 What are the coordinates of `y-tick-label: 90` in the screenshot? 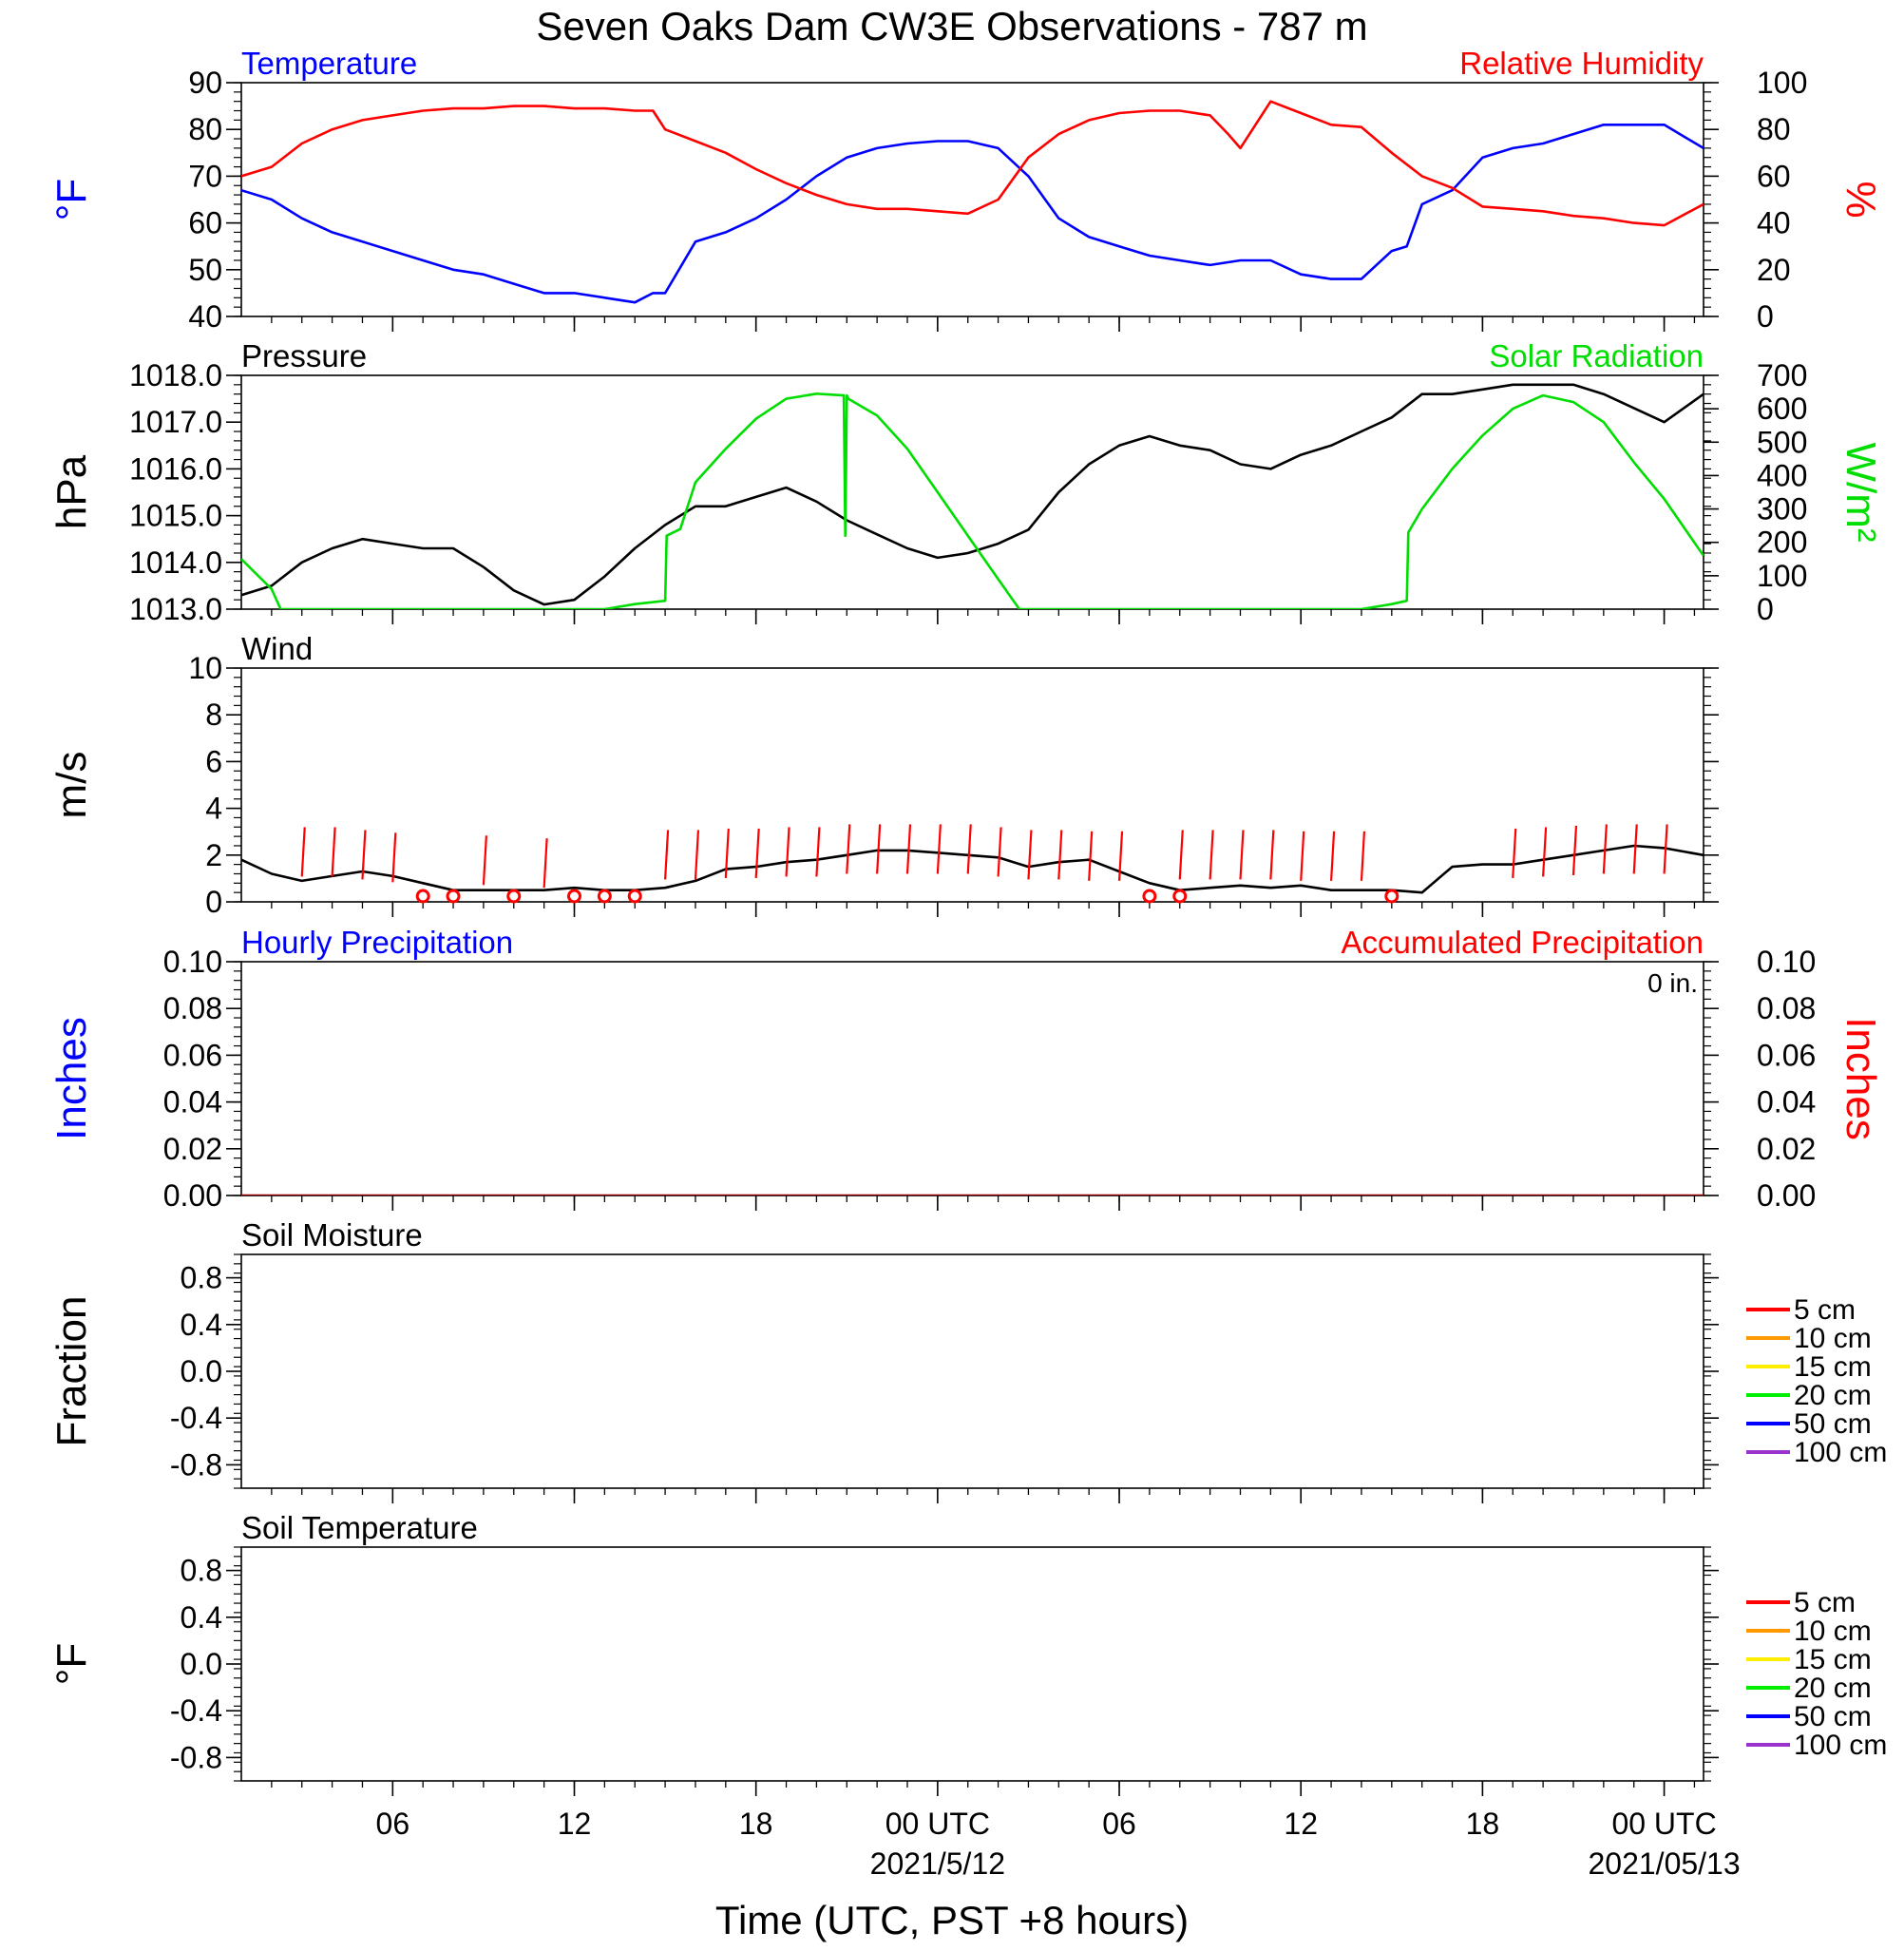 It's located at (205, 83).